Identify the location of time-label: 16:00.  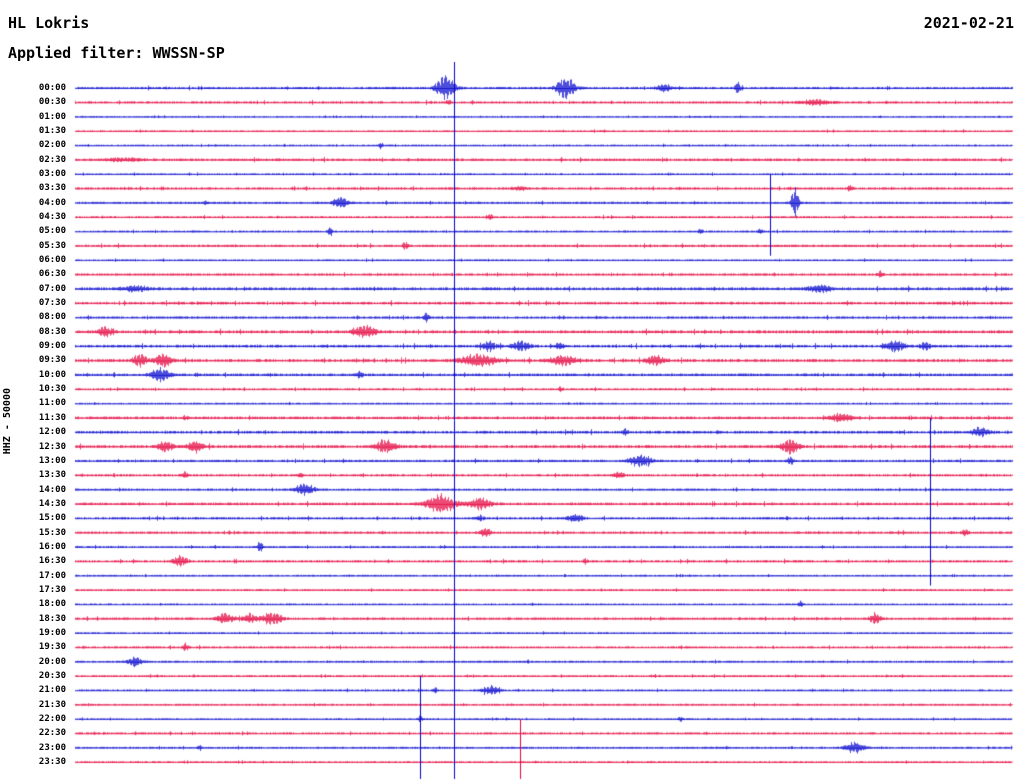
(52, 546).